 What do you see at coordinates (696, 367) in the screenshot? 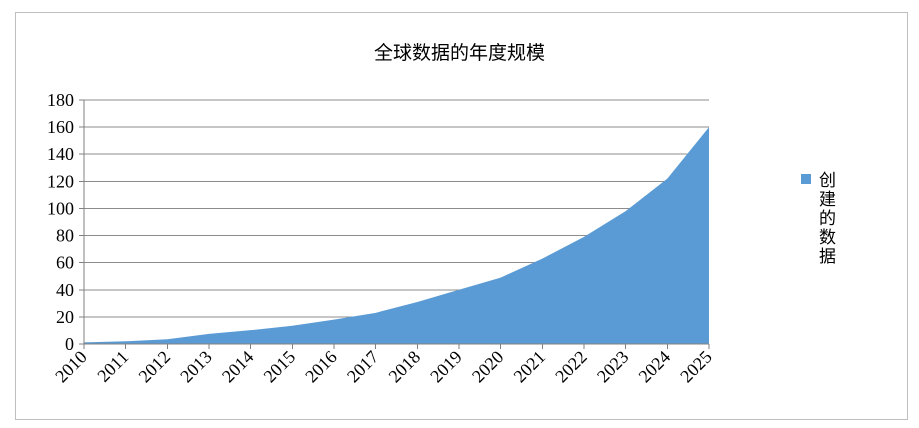
I see `x-tick-label: 2025` at bounding box center [696, 367].